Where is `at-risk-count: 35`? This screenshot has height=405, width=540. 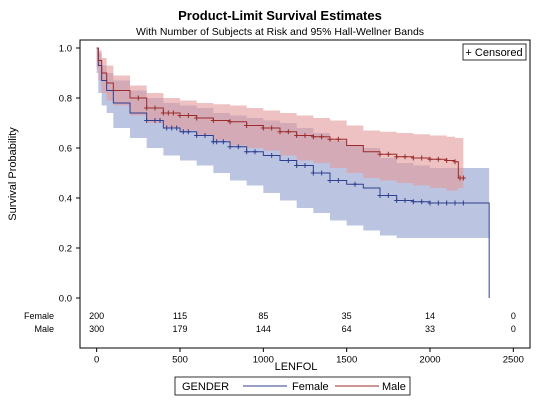 at-risk-count: 35 is located at coordinates (347, 316).